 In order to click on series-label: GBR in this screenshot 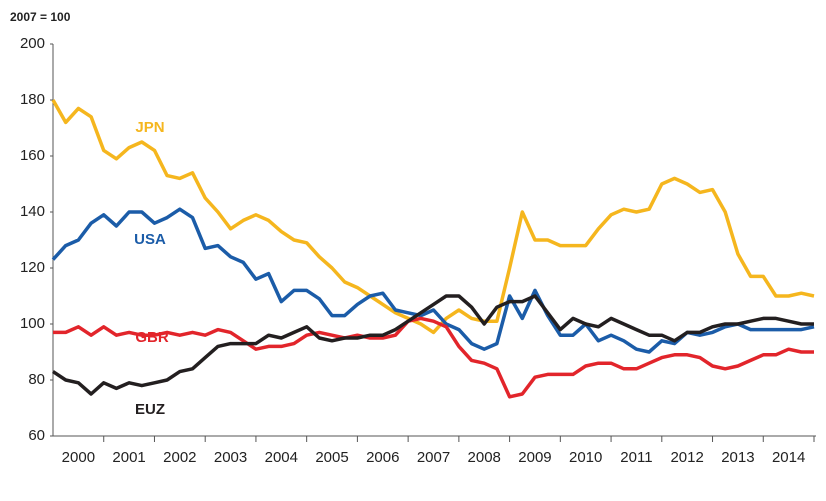, I will do `click(152, 337)`.